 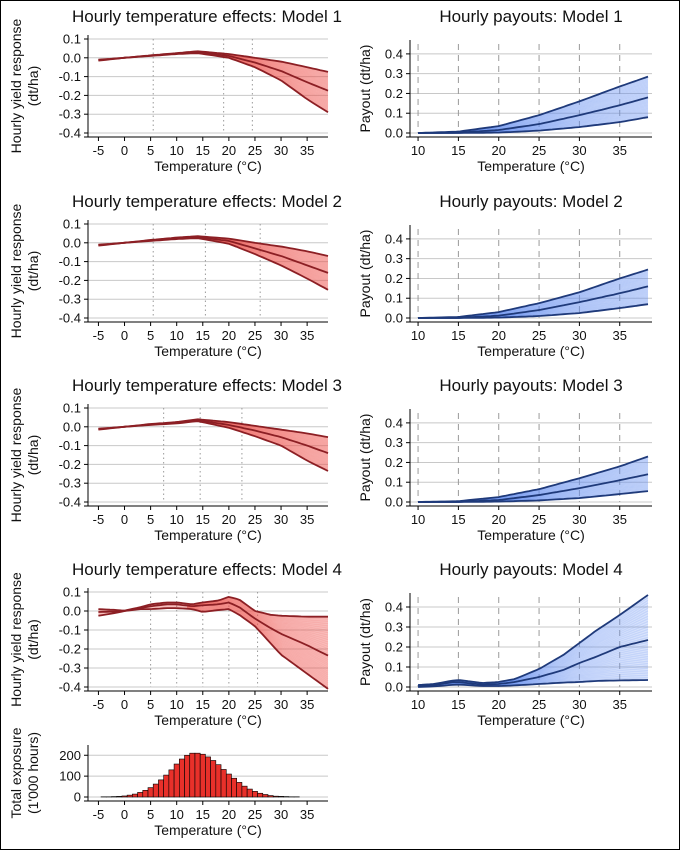 I want to click on panel-title: Hourly temperature effects: Model 1, so click(x=207, y=16).